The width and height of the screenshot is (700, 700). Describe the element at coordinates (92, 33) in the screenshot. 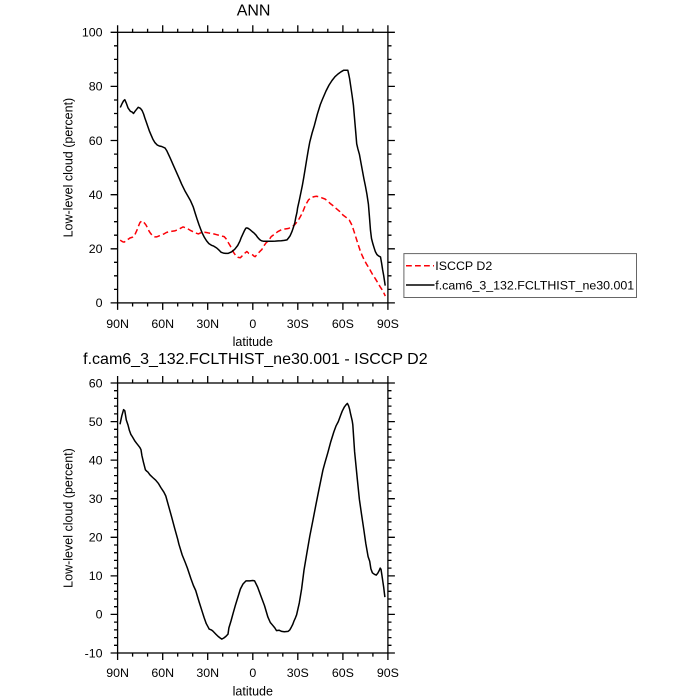

I see `svg-text: 100` at that location.